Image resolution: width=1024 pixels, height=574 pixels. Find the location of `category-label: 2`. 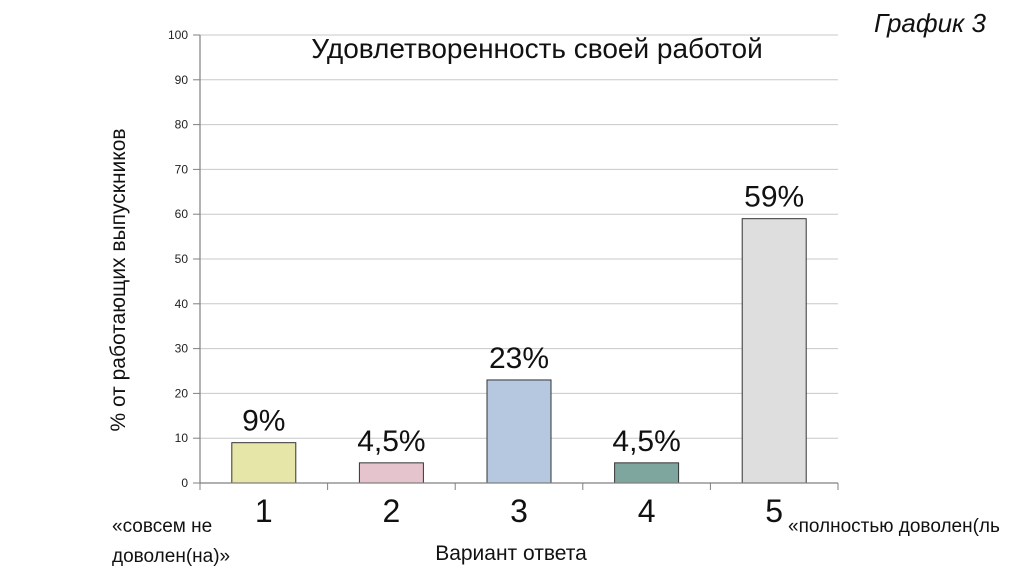

category-label: 2 is located at coordinates (392, 511).